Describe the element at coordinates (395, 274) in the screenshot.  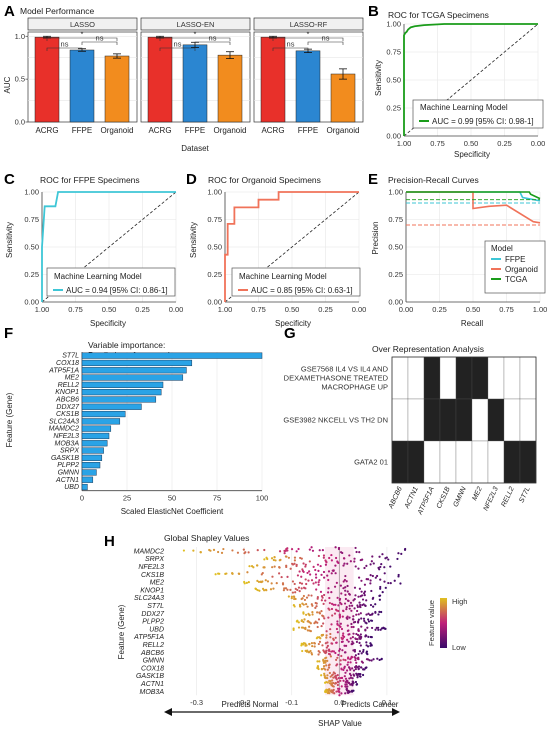
I see `panel-e-ytick: 0.25` at that location.